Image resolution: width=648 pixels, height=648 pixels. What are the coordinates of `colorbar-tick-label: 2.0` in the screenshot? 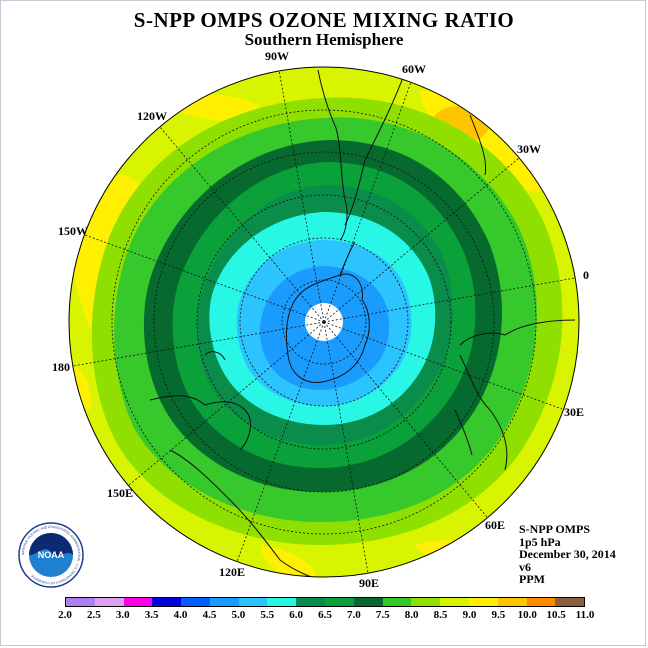 It's located at (65, 615).